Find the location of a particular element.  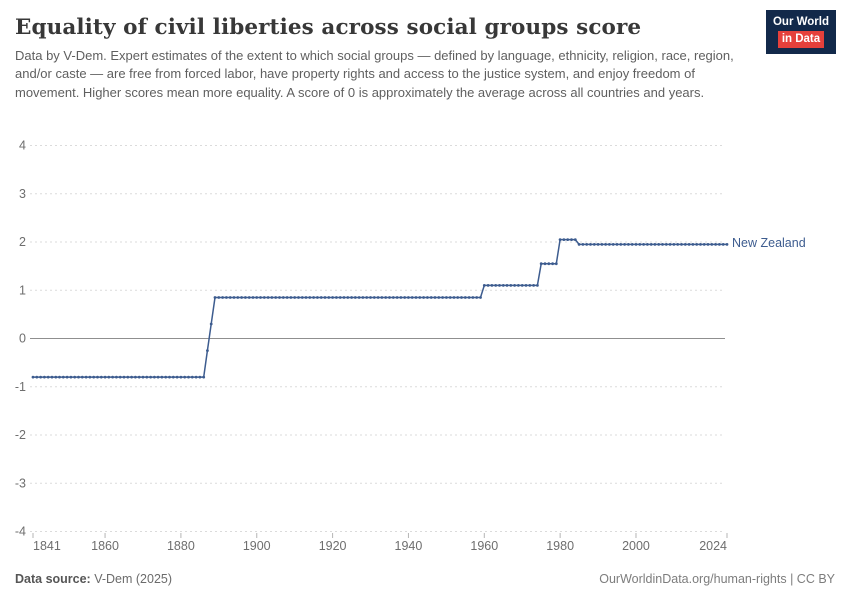

y-tick-label: 4 is located at coordinates (22, 146).